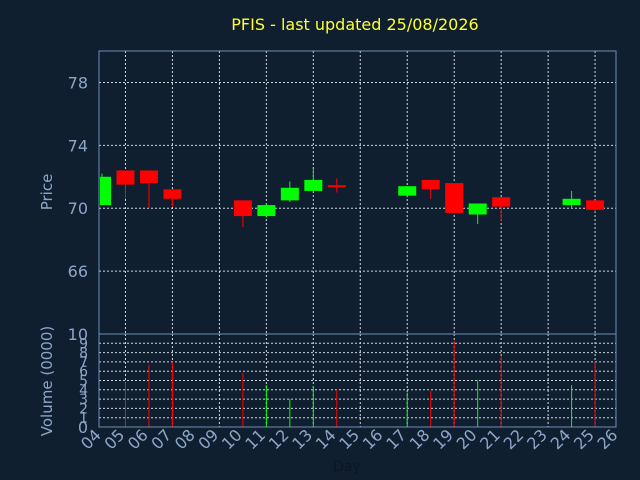 Image resolution: width=640 pixels, height=480 pixels. Describe the element at coordinates (352, 198) in the screenshot. I see `candles` at that location.